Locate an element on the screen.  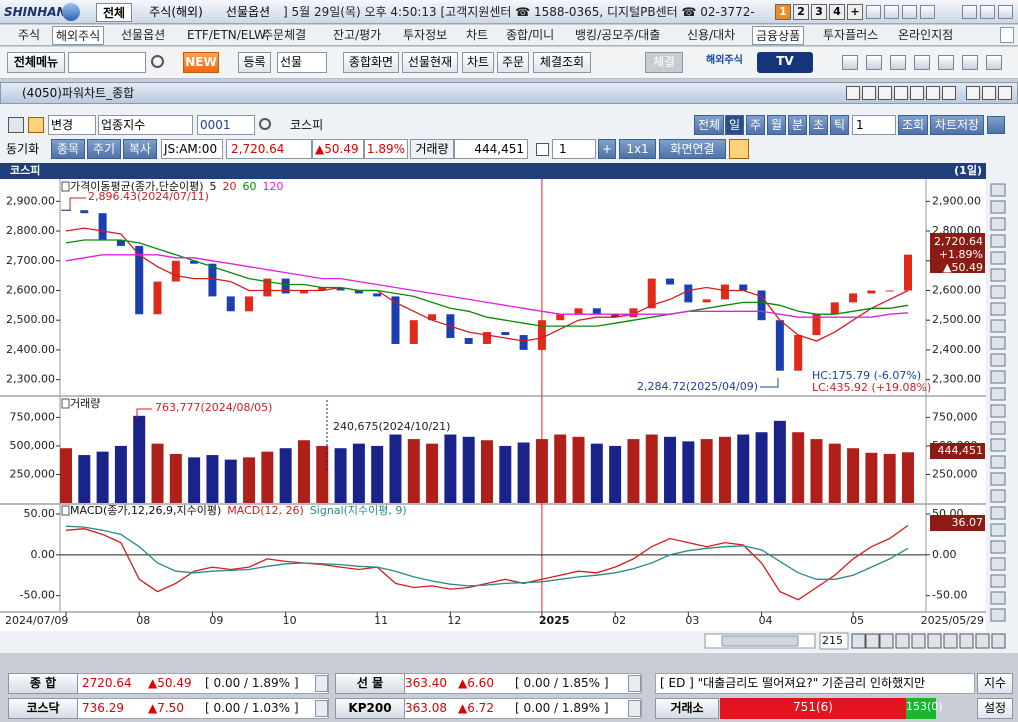
top-tab: 주식(해외) is located at coordinates (176, 12).